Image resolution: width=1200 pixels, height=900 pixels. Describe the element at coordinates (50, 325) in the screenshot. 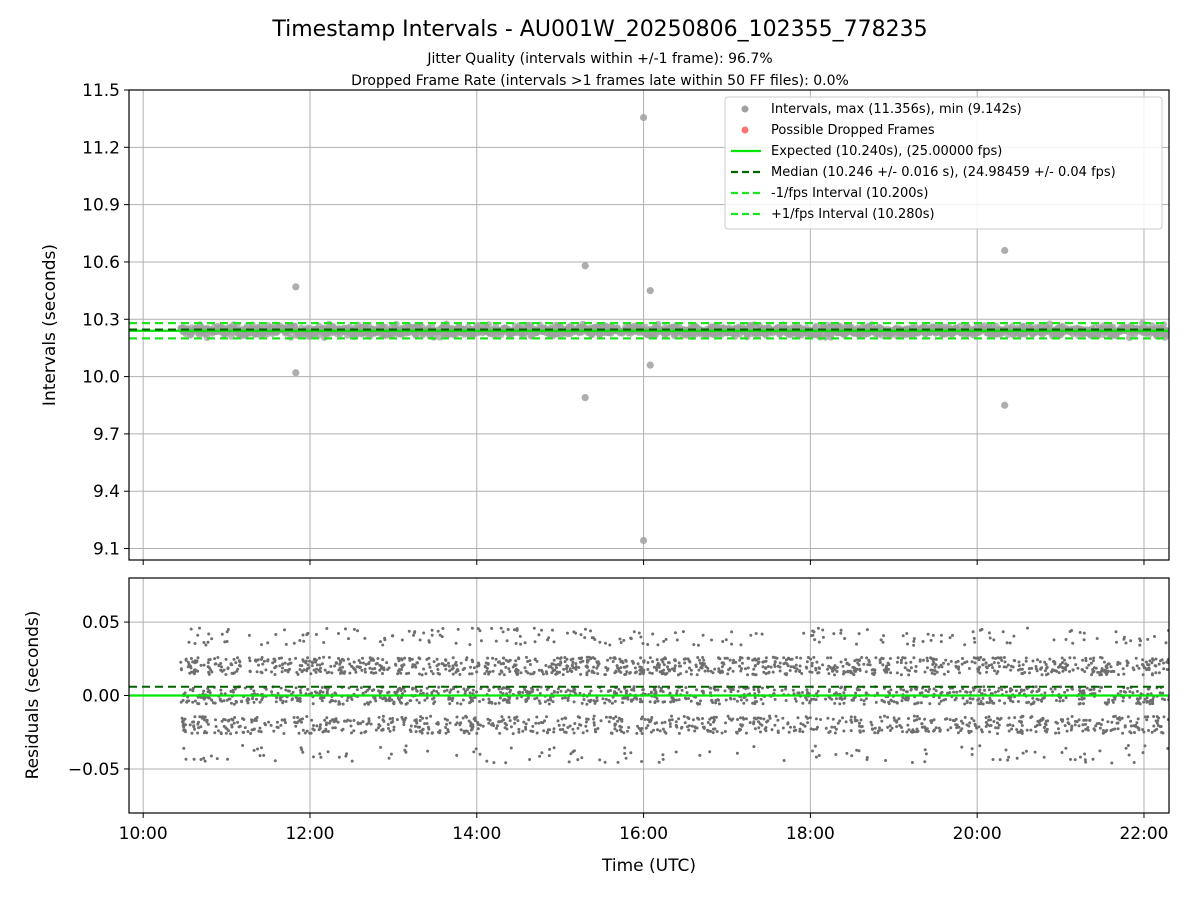

I see `intervals-y-axis-label: Intervals (seconds)` at that location.